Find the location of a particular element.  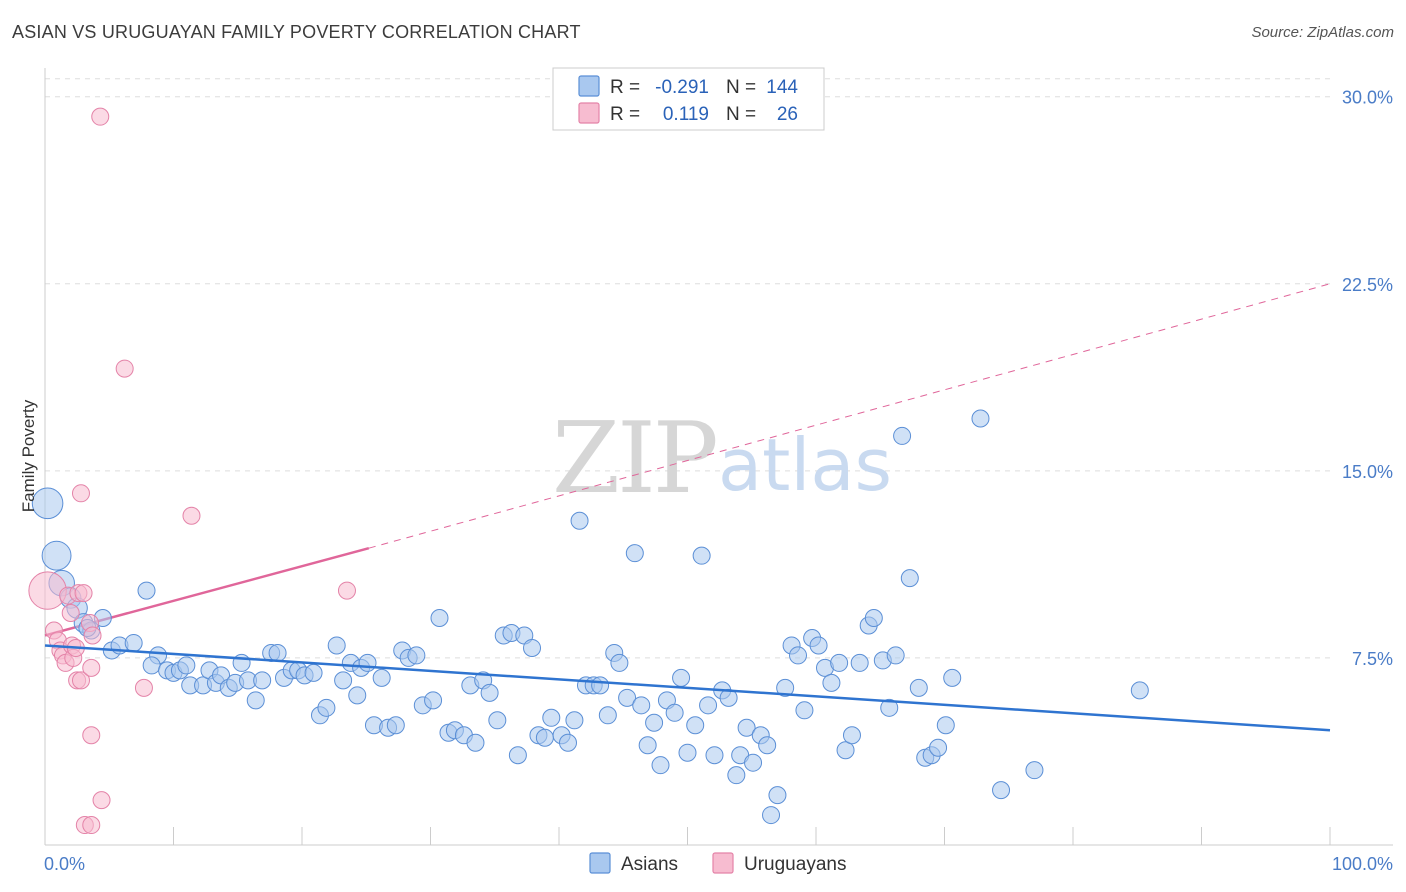

y-tick-labels: 7.5% 15.0% 22.5% 30.0% is located at coordinates (1367, 378).